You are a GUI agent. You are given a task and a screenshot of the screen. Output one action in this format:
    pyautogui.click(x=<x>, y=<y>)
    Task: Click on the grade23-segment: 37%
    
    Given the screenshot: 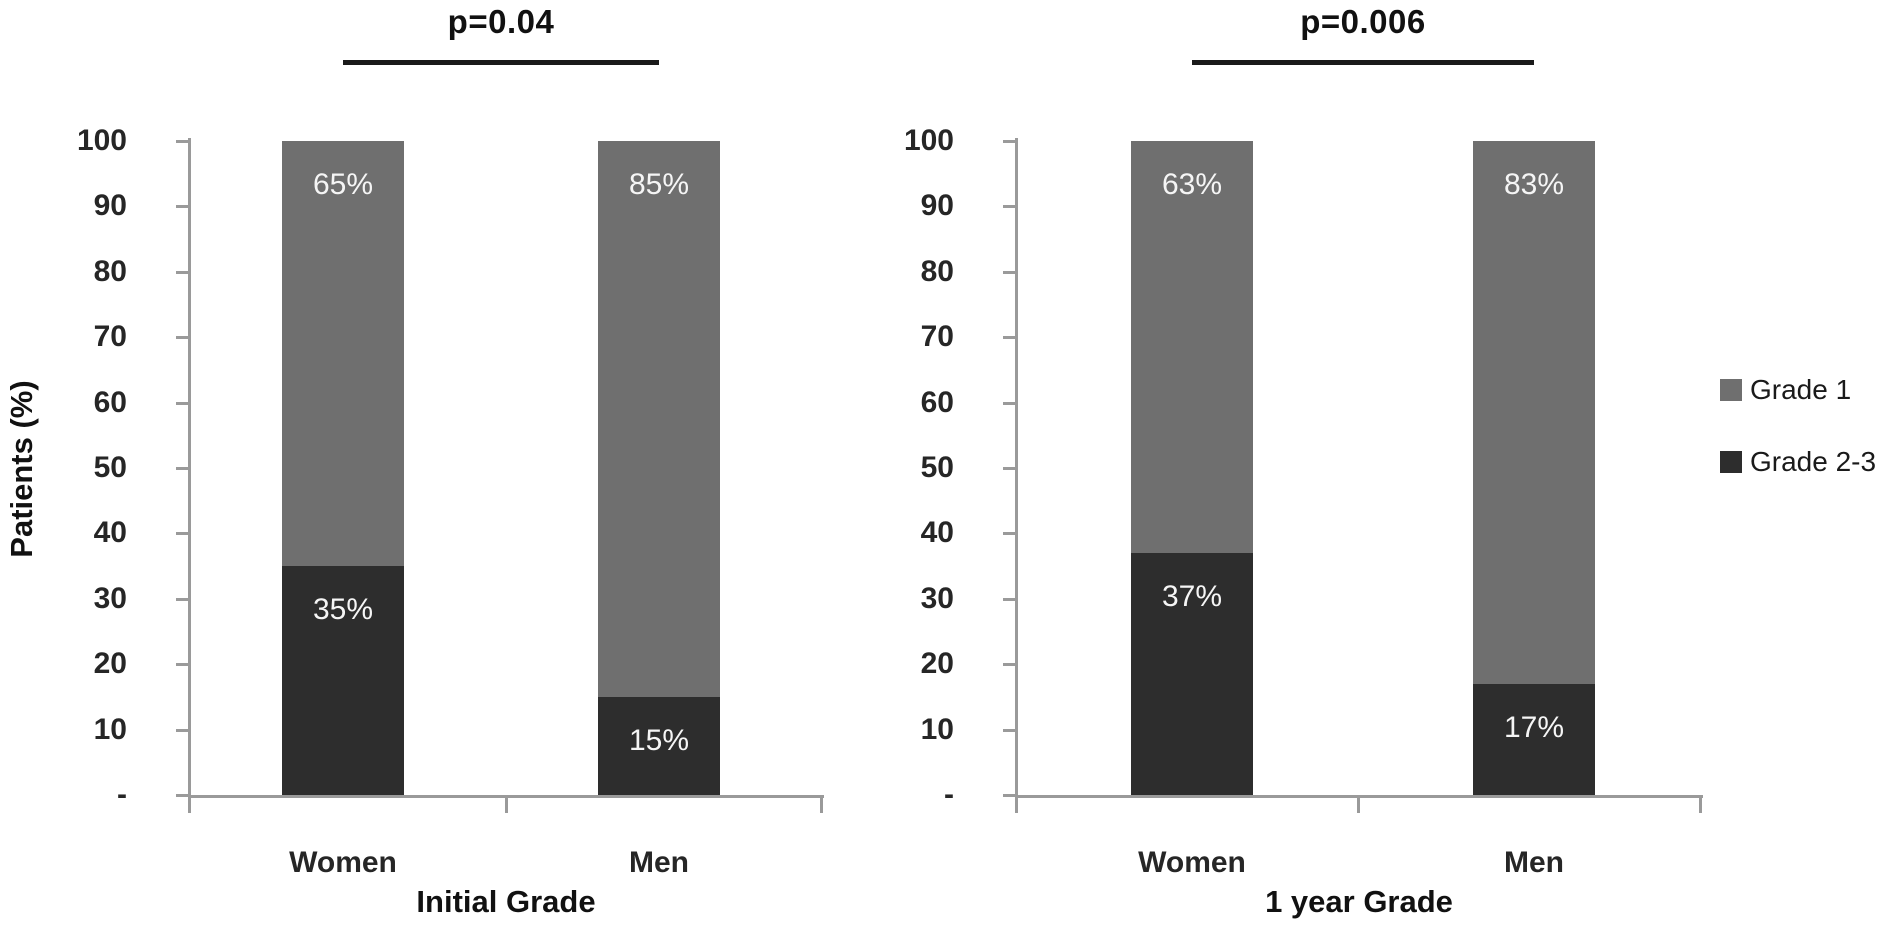 What is the action you would take?
    pyautogui.click(x=1192, y=674)
    